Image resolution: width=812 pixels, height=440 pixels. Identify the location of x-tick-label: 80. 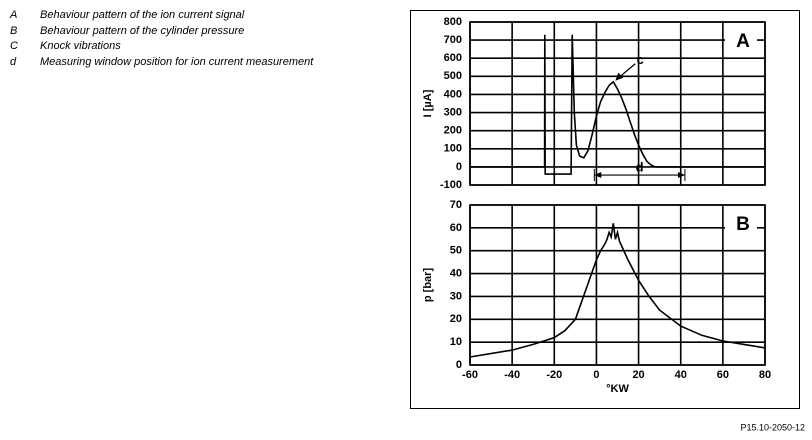
(765, 375).